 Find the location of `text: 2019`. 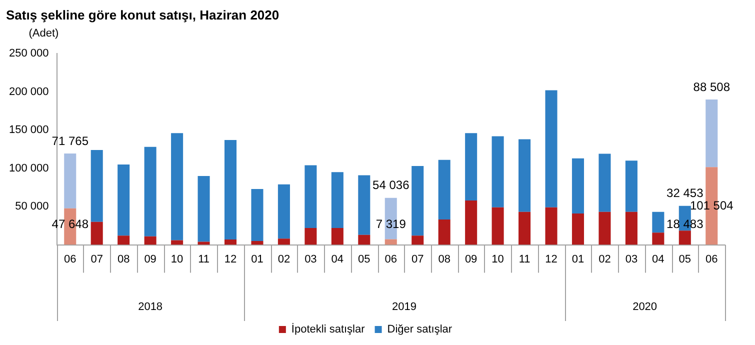

text: 2019 is located at coordinates (404, 306).